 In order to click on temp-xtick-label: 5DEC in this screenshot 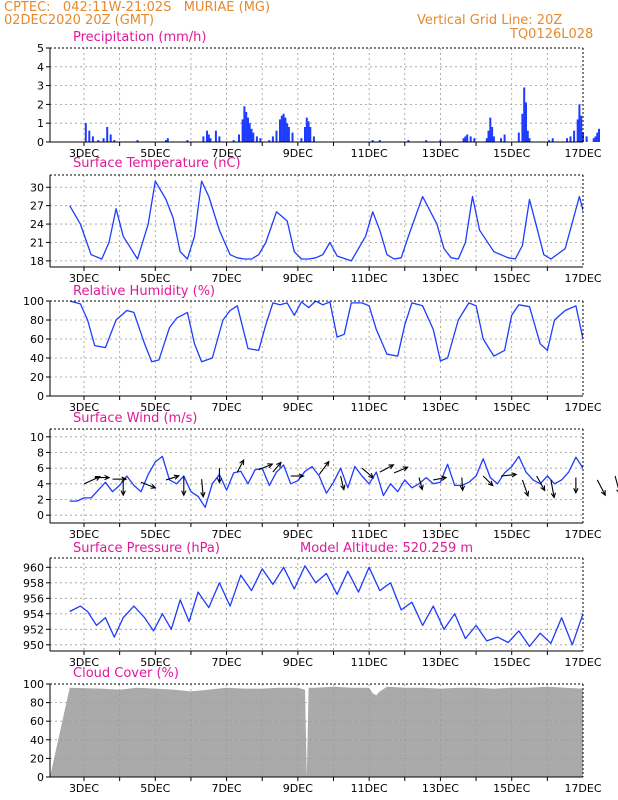, I will do `click(155, 278)`.